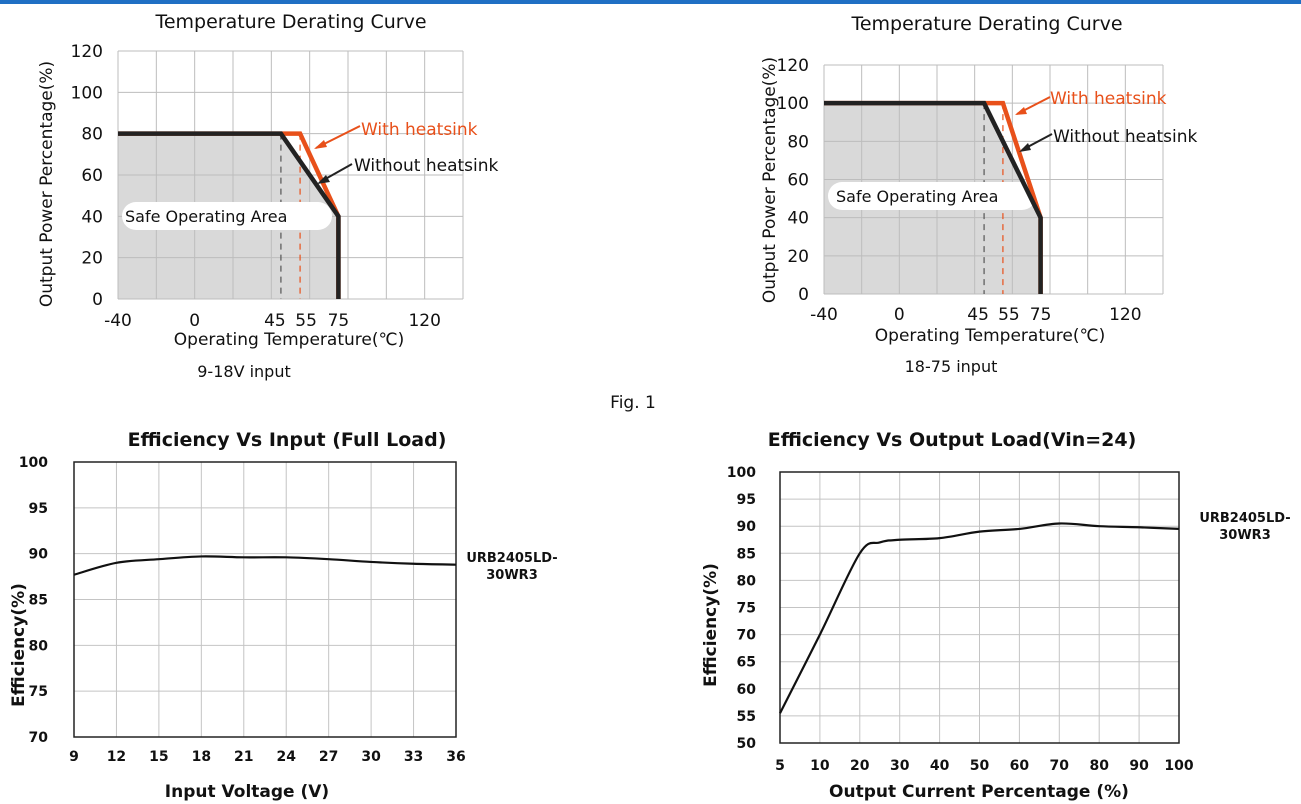  Describe the element at coordinates (339, 321) in the screenshot. I see `x-tick-label: 75` at that location.